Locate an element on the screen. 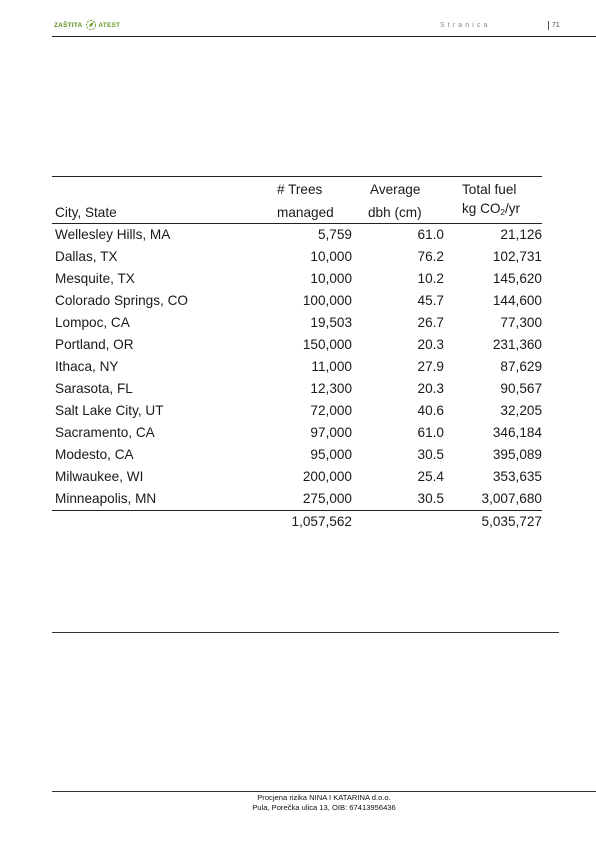 The image size is (596, 842). footer-company: Procjena rizika NINA I KATARINA d.o.o. is located at coordinates (324, 797).